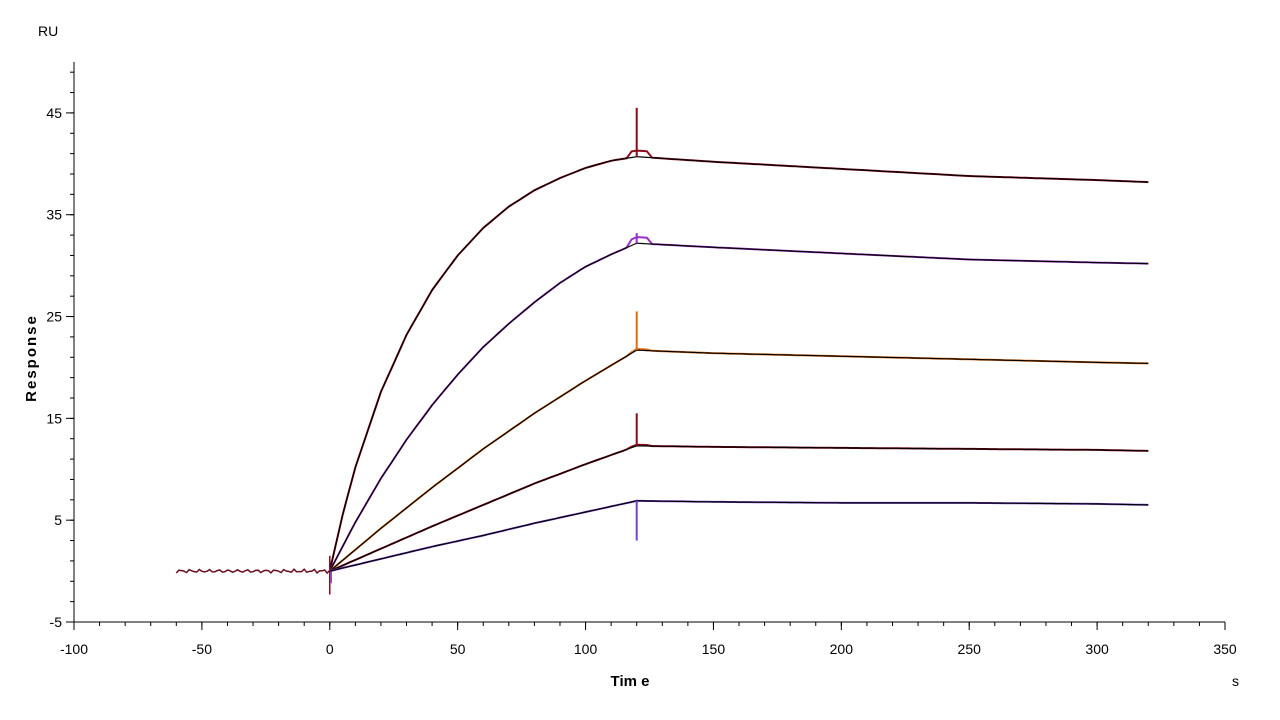  I want to click on series-5-data, so click(739, 536).